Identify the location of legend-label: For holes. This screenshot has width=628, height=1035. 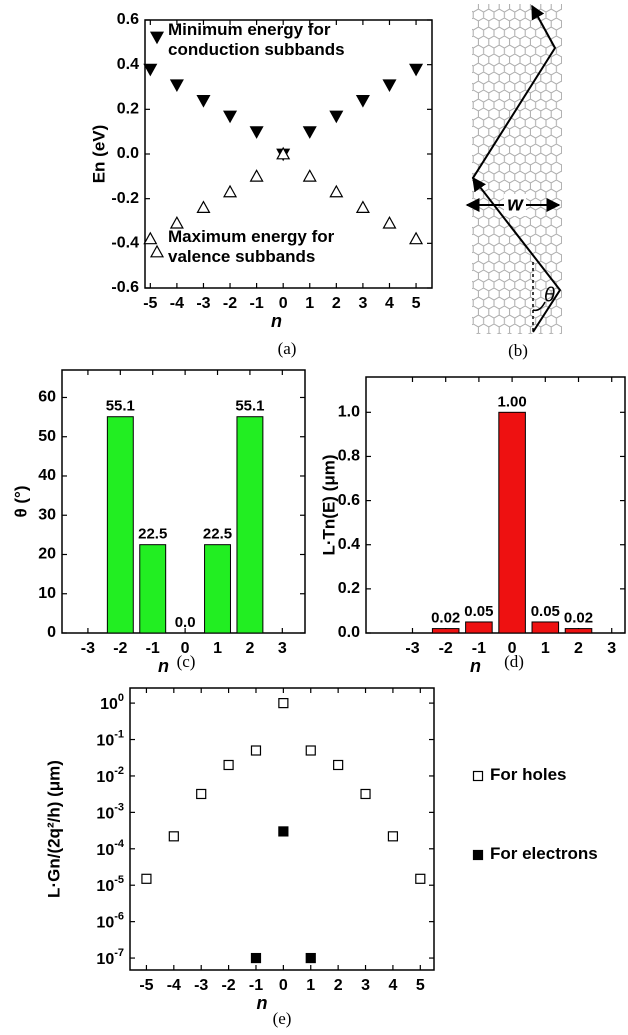
(528, 774).